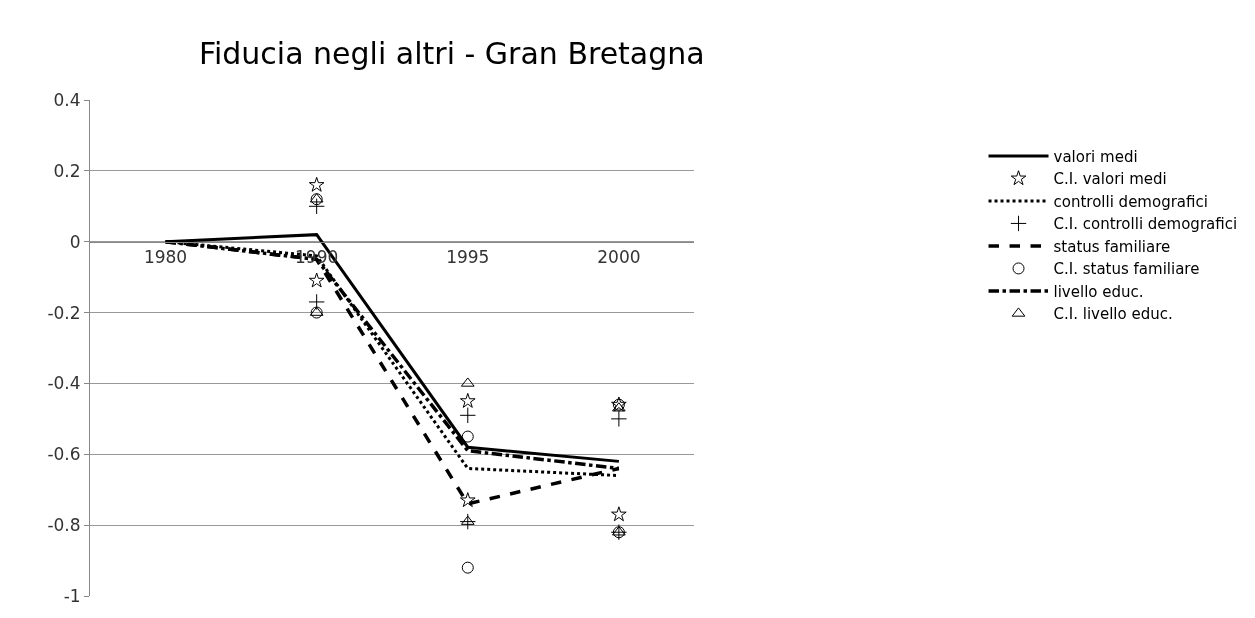 This screenshot has width=1255, height=618. I want to click on x-tick-label: 2000, so click(619, 257).